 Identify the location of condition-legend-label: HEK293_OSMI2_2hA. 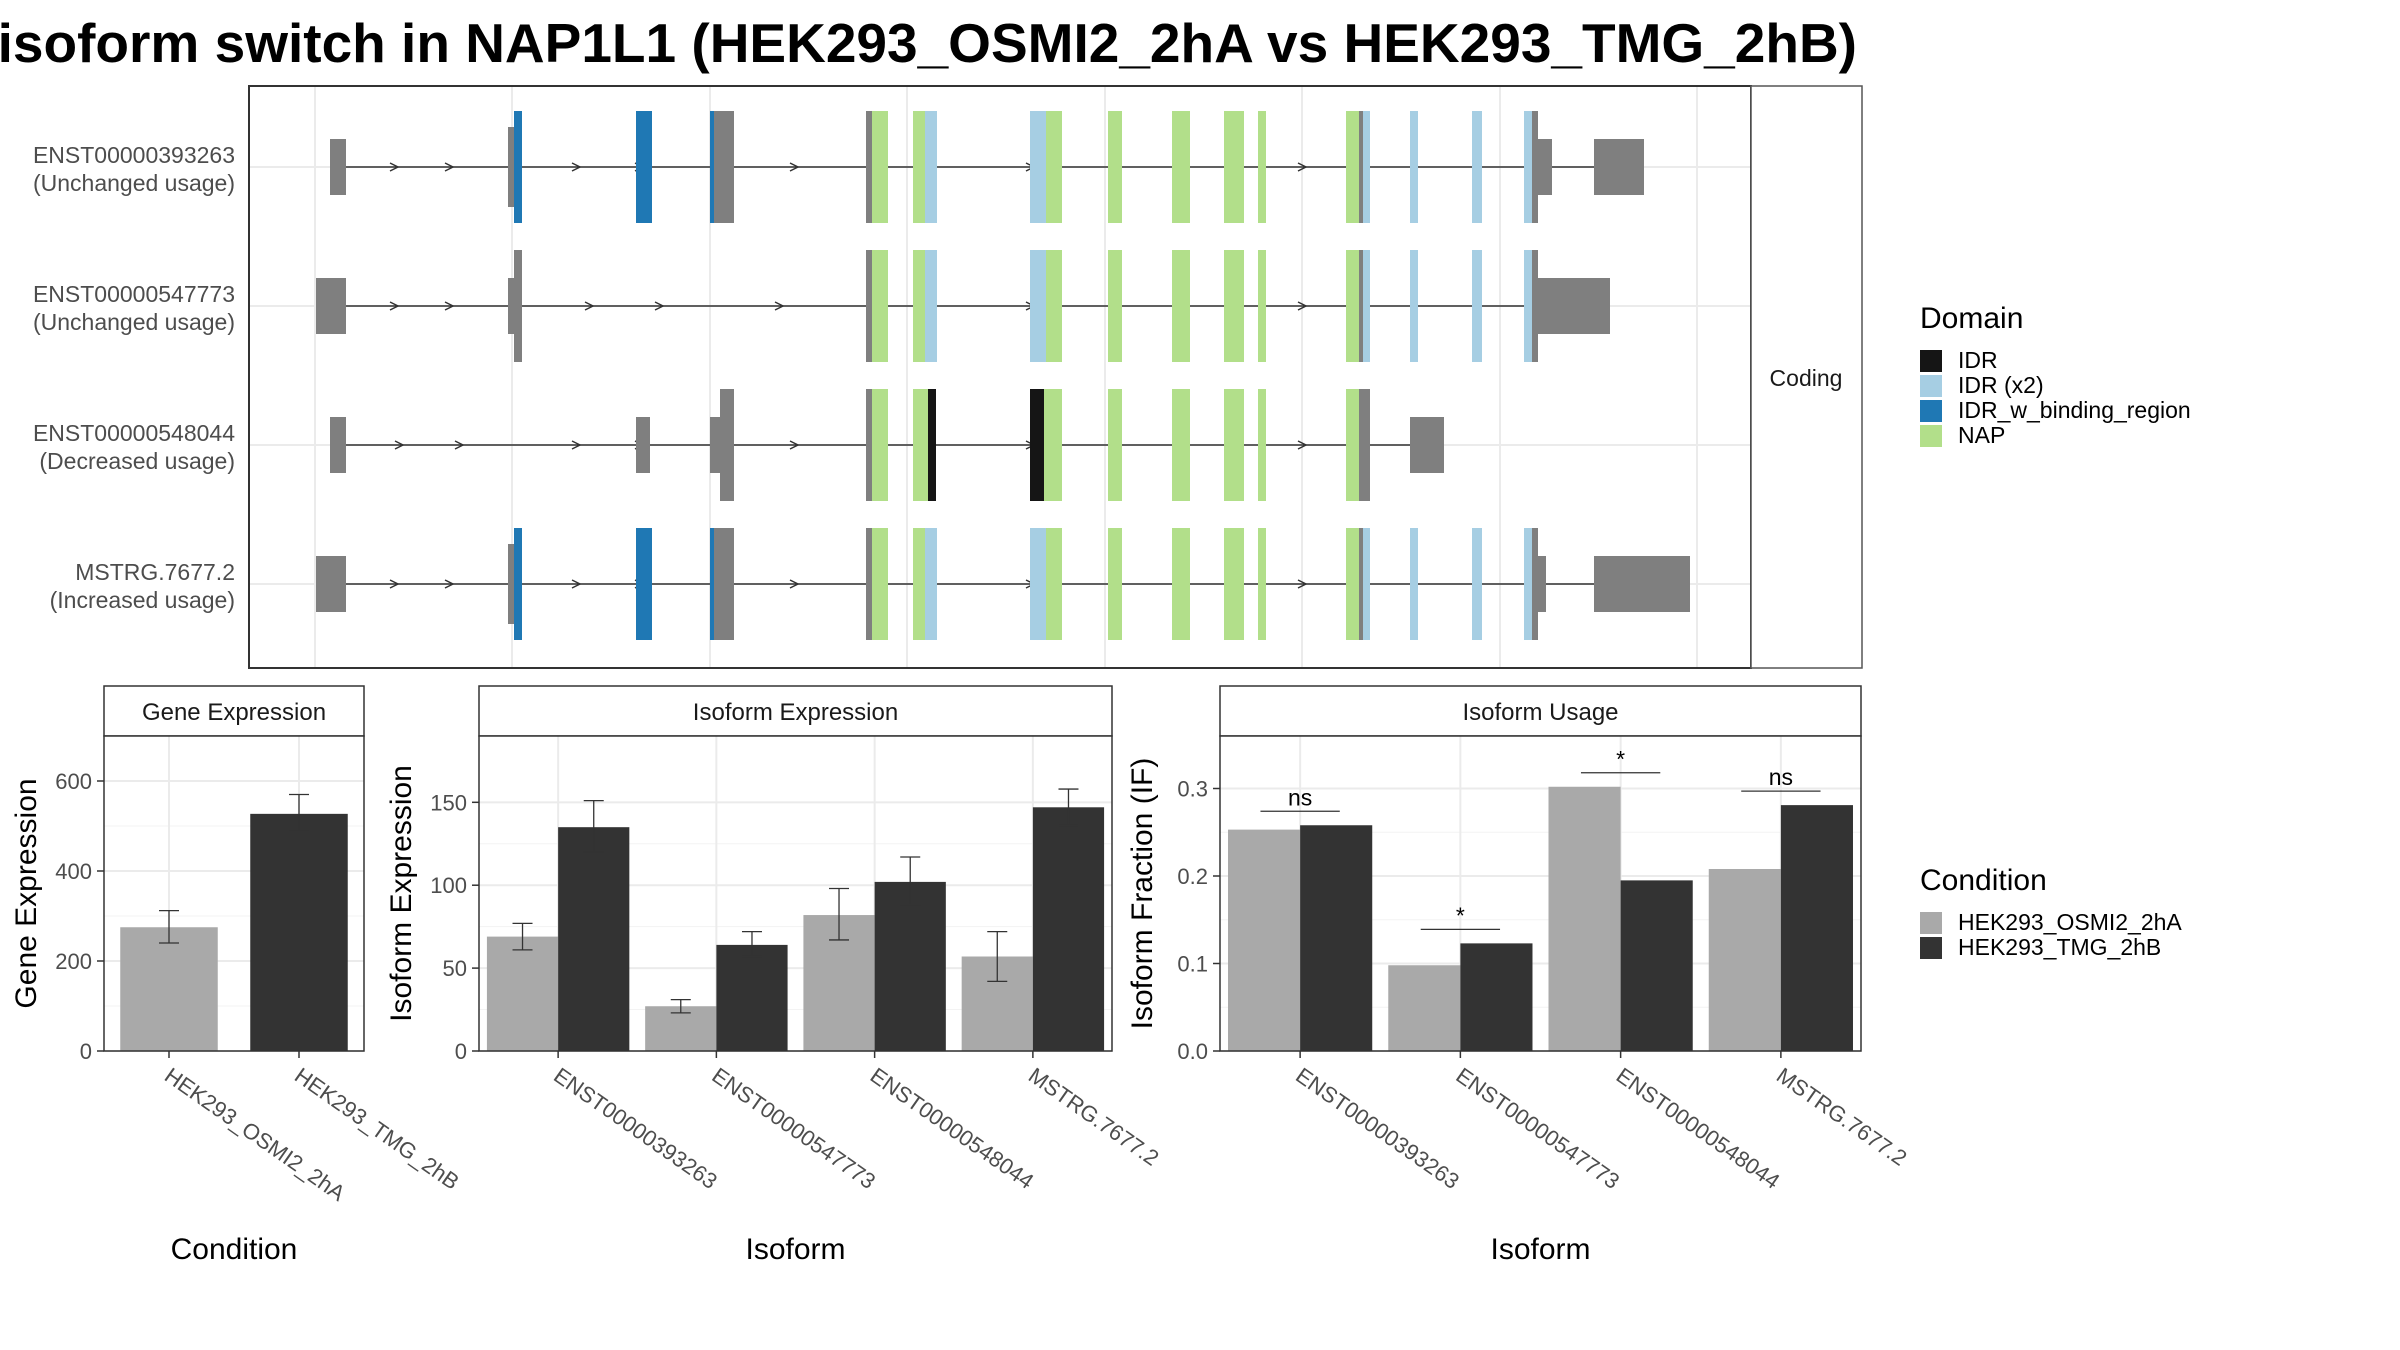
(2070, 922).